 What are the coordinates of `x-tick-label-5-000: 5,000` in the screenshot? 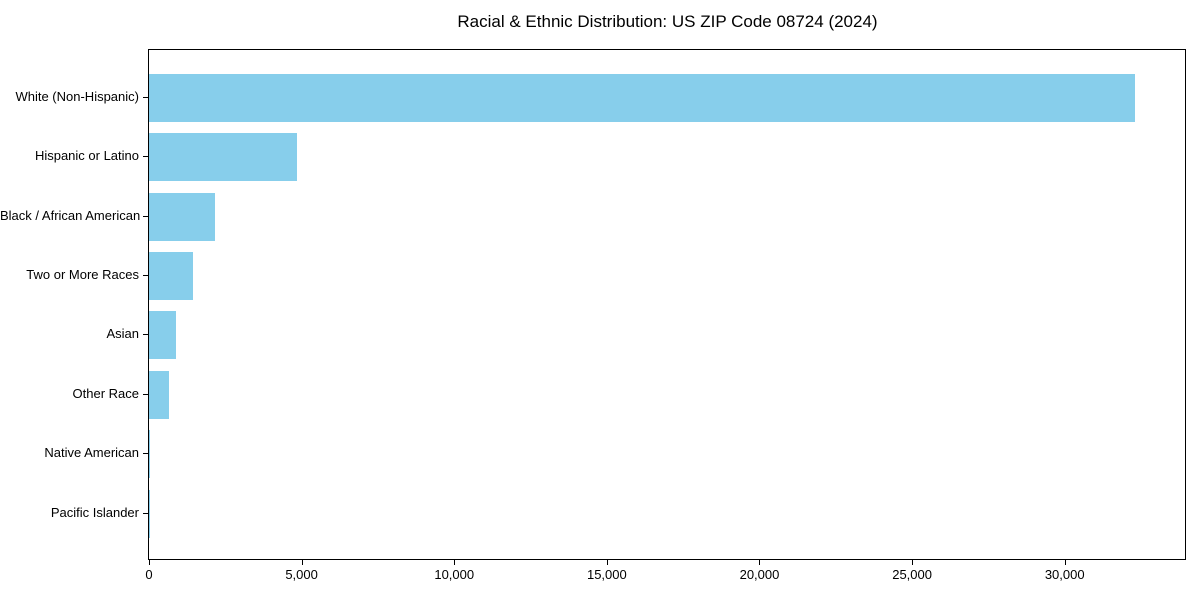 It's located at (301, 574).